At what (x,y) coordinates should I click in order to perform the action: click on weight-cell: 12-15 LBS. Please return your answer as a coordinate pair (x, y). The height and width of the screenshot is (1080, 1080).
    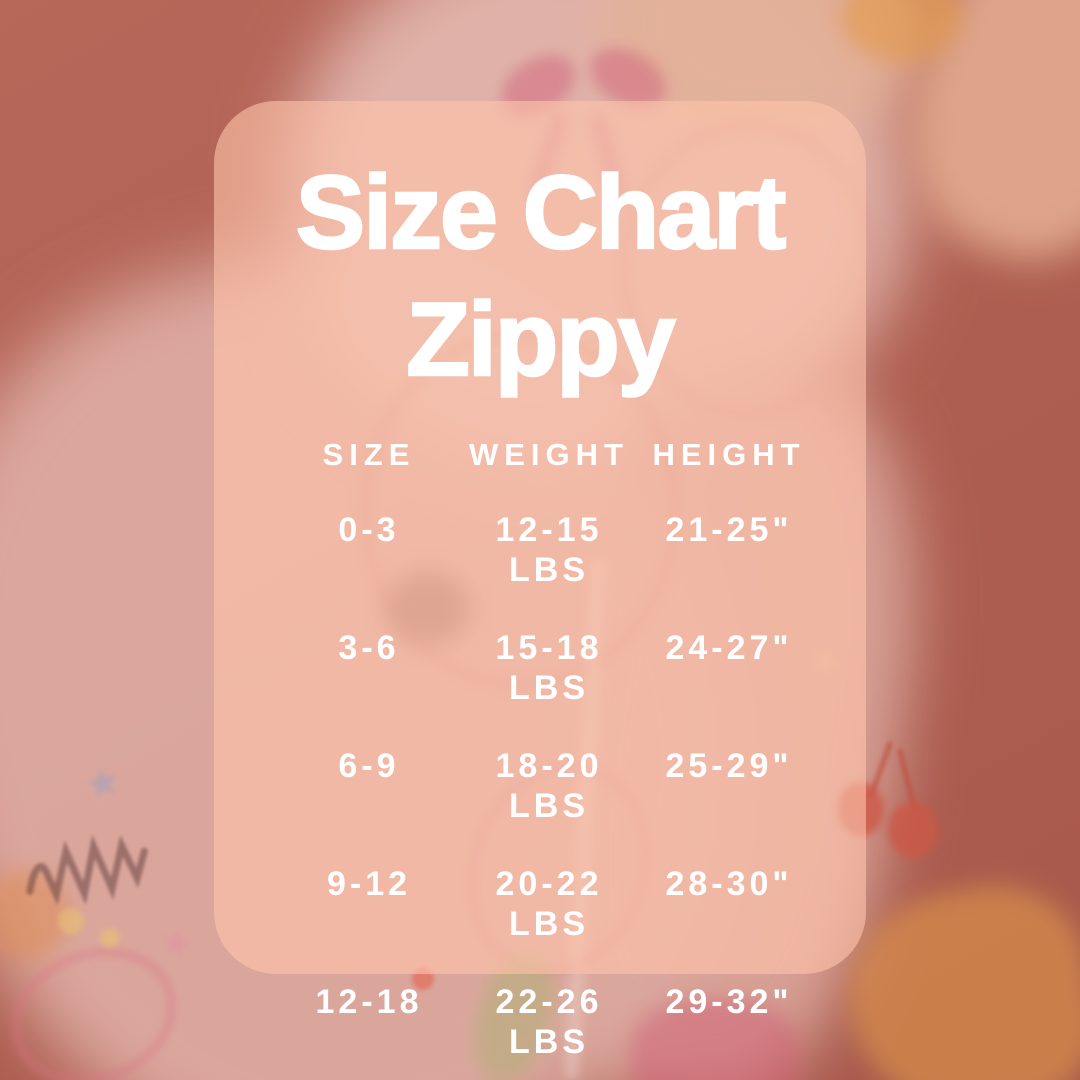
    Looking at the image, I should click on (549, 550).